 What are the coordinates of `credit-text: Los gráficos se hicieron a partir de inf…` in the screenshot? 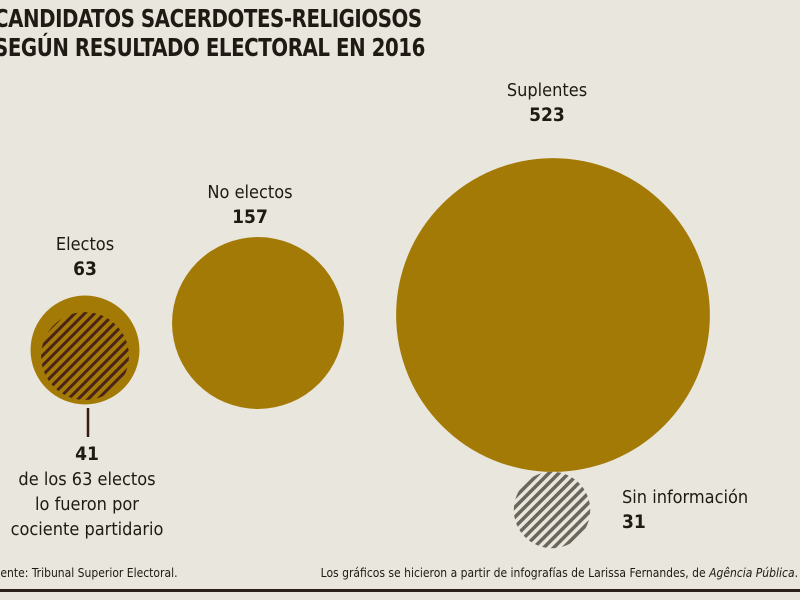 It's located at (515, 573).